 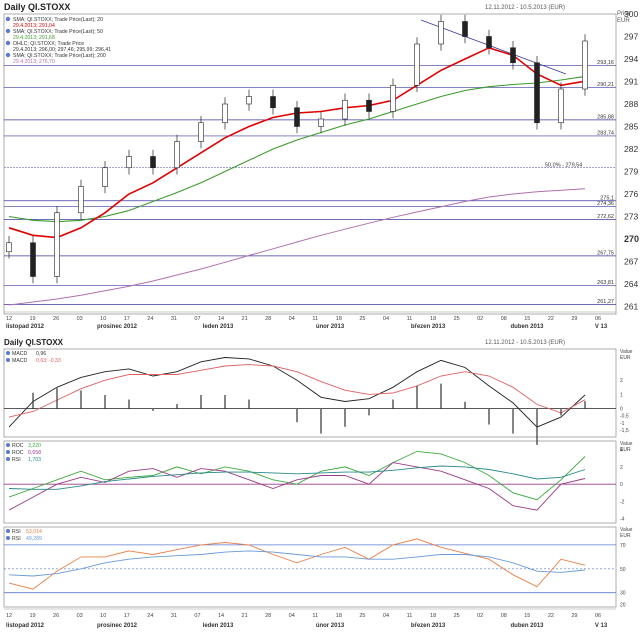 What do you see at coordinates (8, 19) in the screenshot?
I see `legend-dot-sma20` at bounding box center [8, 19].